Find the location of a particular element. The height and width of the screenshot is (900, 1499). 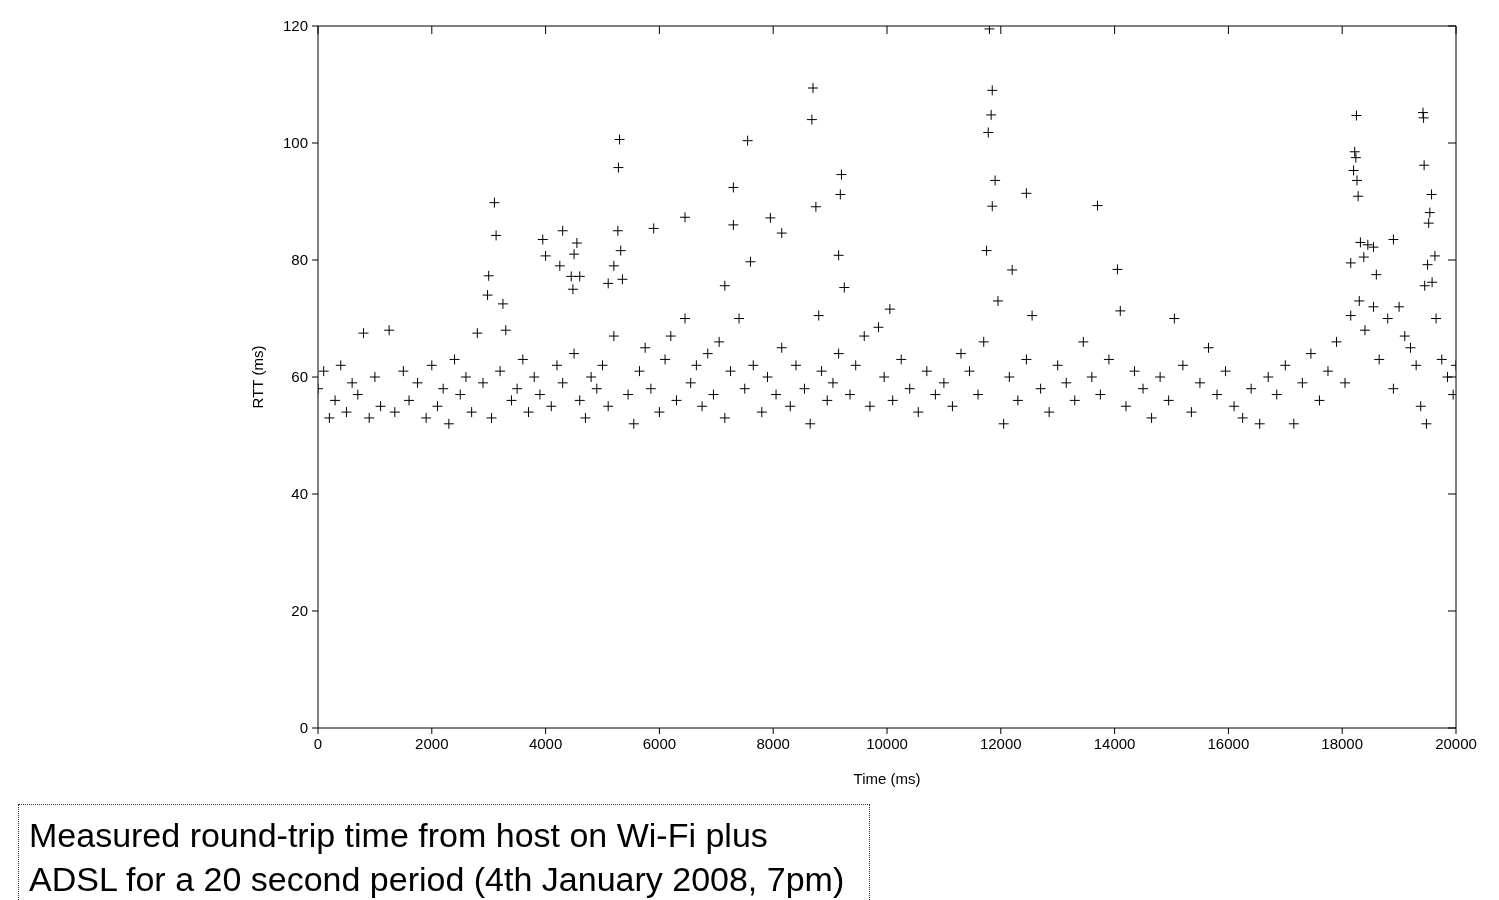

x-tick-label: 20000 is located at coordinates (1456, 743).